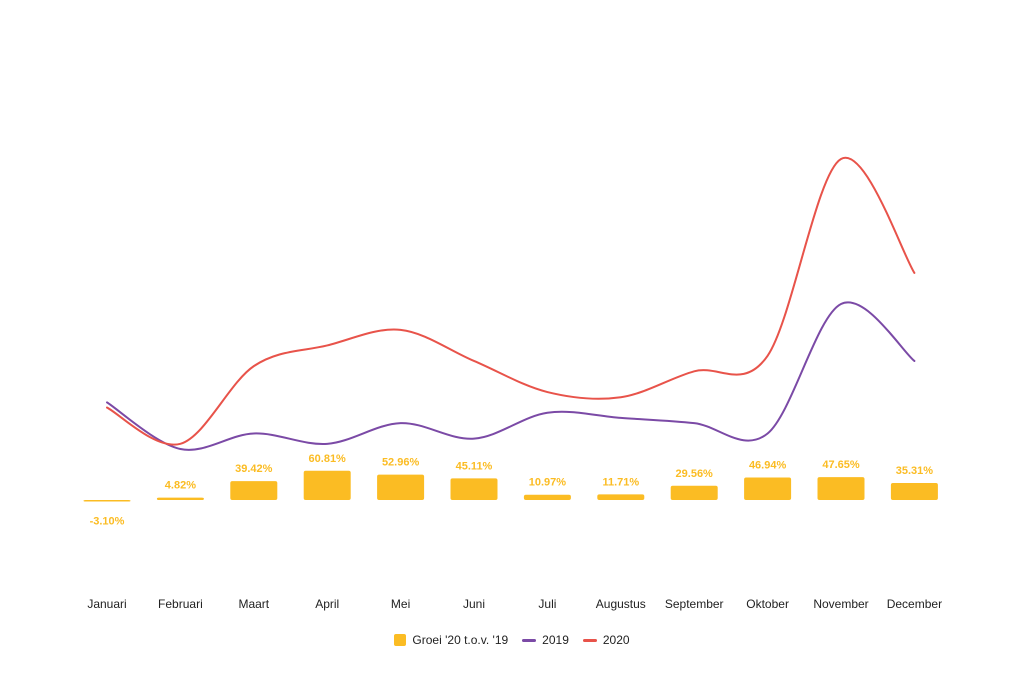 The image size is (1024, 682). Describe the element at coordinates (512, 640) in the screenshot. I see `chart-legend: Groei '20 t.o.v. '19 2019 2020` at that location.